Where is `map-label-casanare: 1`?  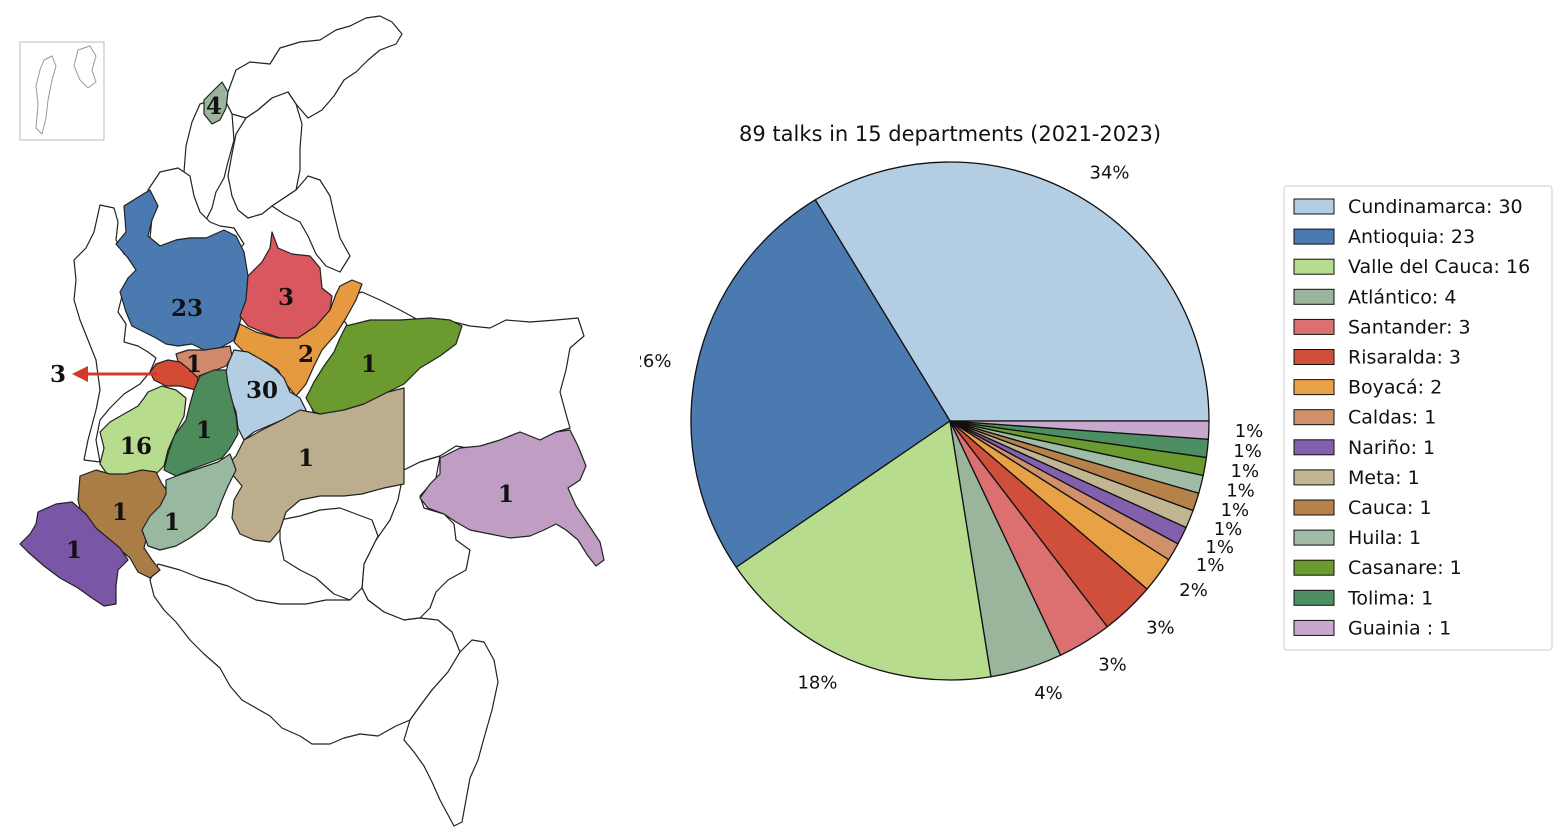
map-label-casanare: 1 is located at coordinates (369, 364).